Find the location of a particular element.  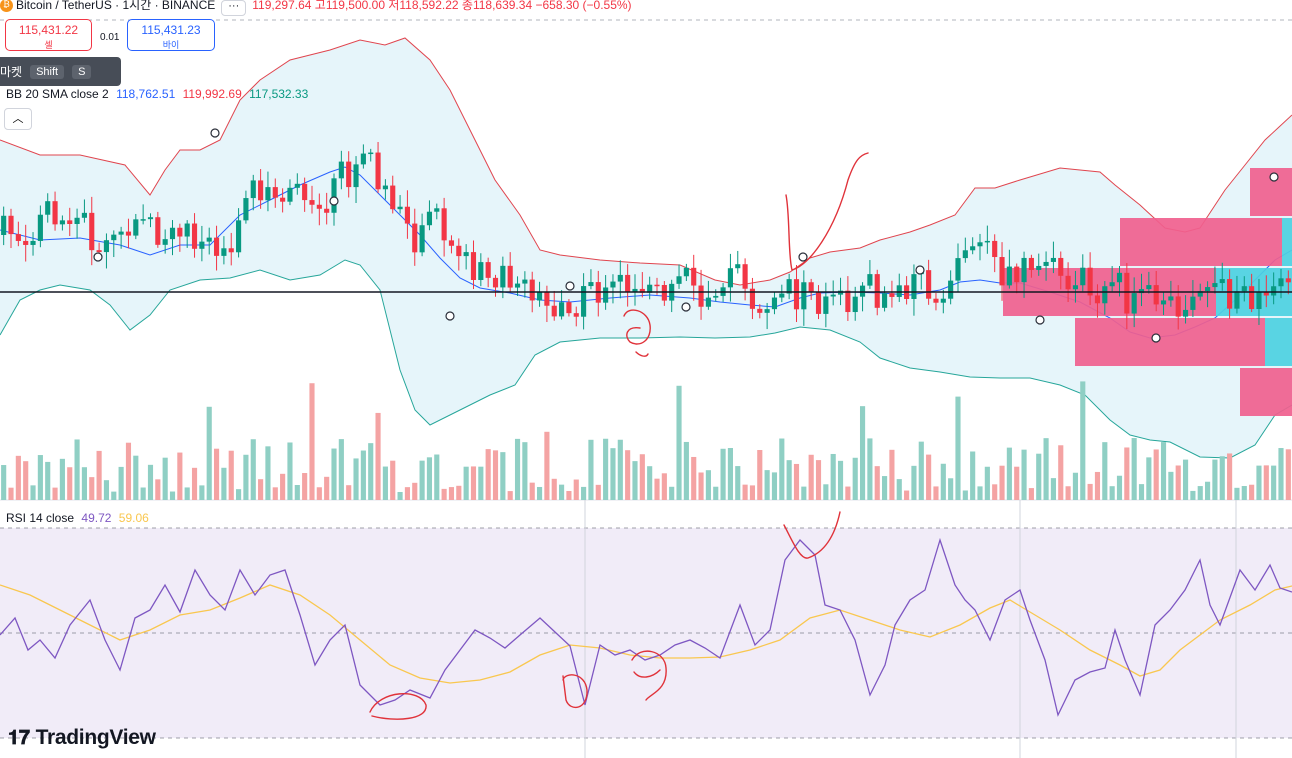

drawing-rsi-mark-g is located at coordinates (649, 675).